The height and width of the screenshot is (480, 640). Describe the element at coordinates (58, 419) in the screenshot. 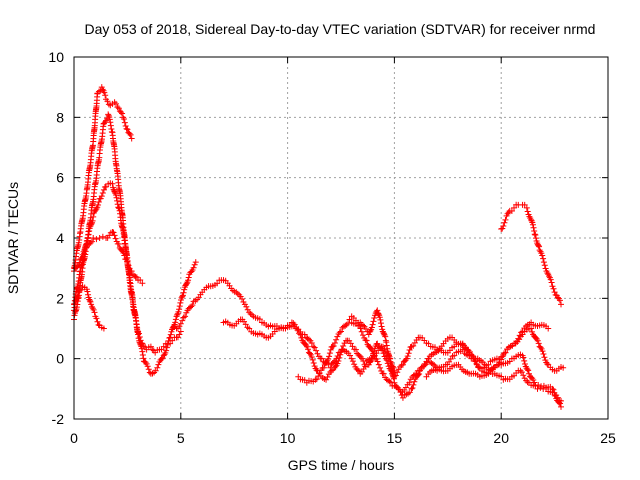

I see `y-tick-label: -2` at that location.